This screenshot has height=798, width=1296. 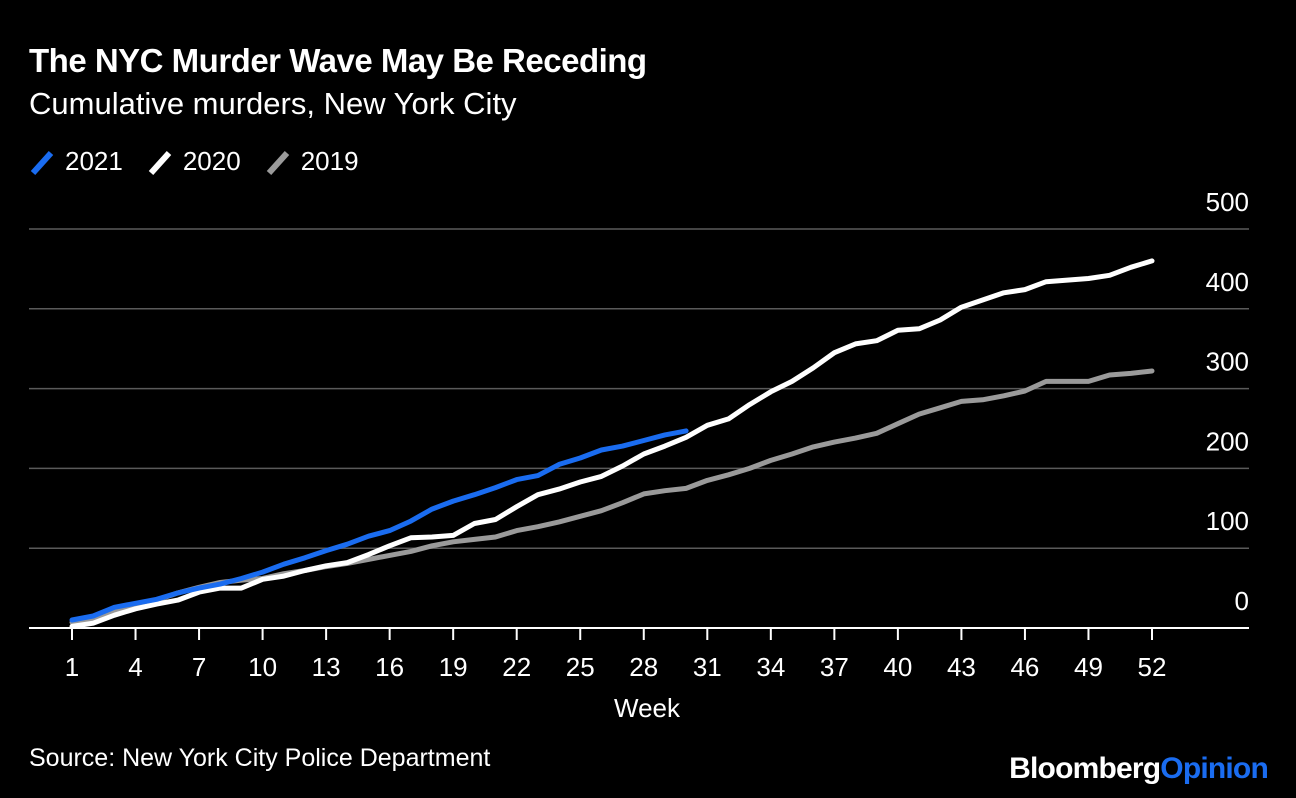 I want to click on x-tick-label-22: 22, so click(x=516, y=667).